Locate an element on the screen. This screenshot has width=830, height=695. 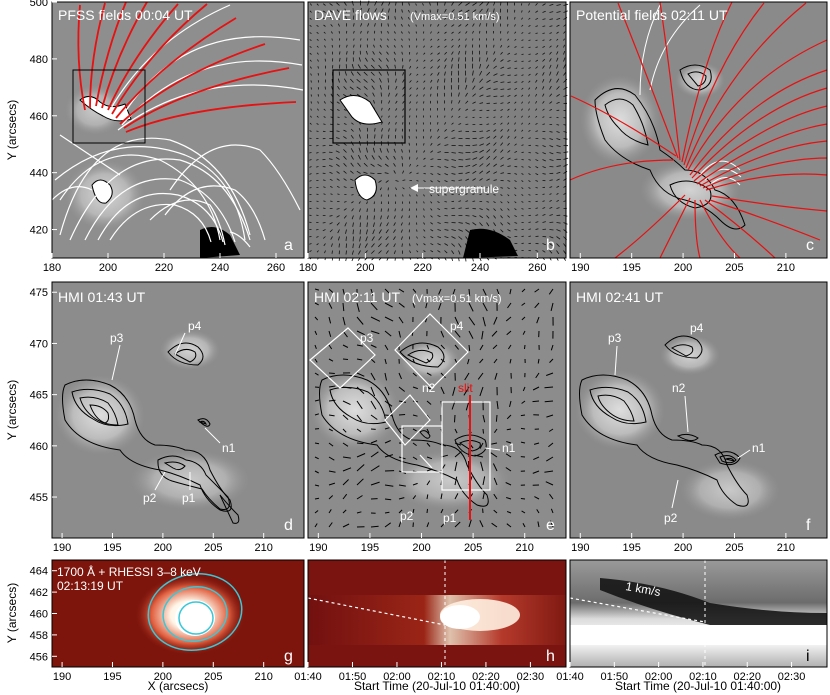
x-tick-label-b: 180 is located at coordinates (308, 268).